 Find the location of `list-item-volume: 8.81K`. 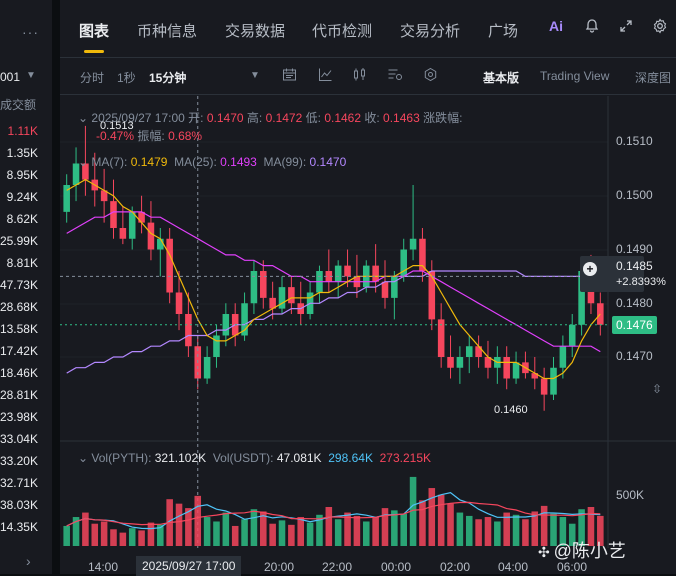

list-item-volume: 8.81K is located at coordinates (22, 263).